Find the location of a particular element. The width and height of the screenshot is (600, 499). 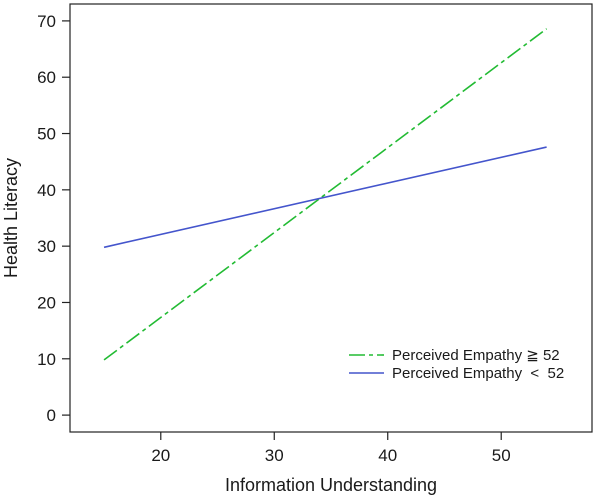

legend-label-perceived-empathy-low: Perceived Empathy < 52 is located at coordinates (478, 373).